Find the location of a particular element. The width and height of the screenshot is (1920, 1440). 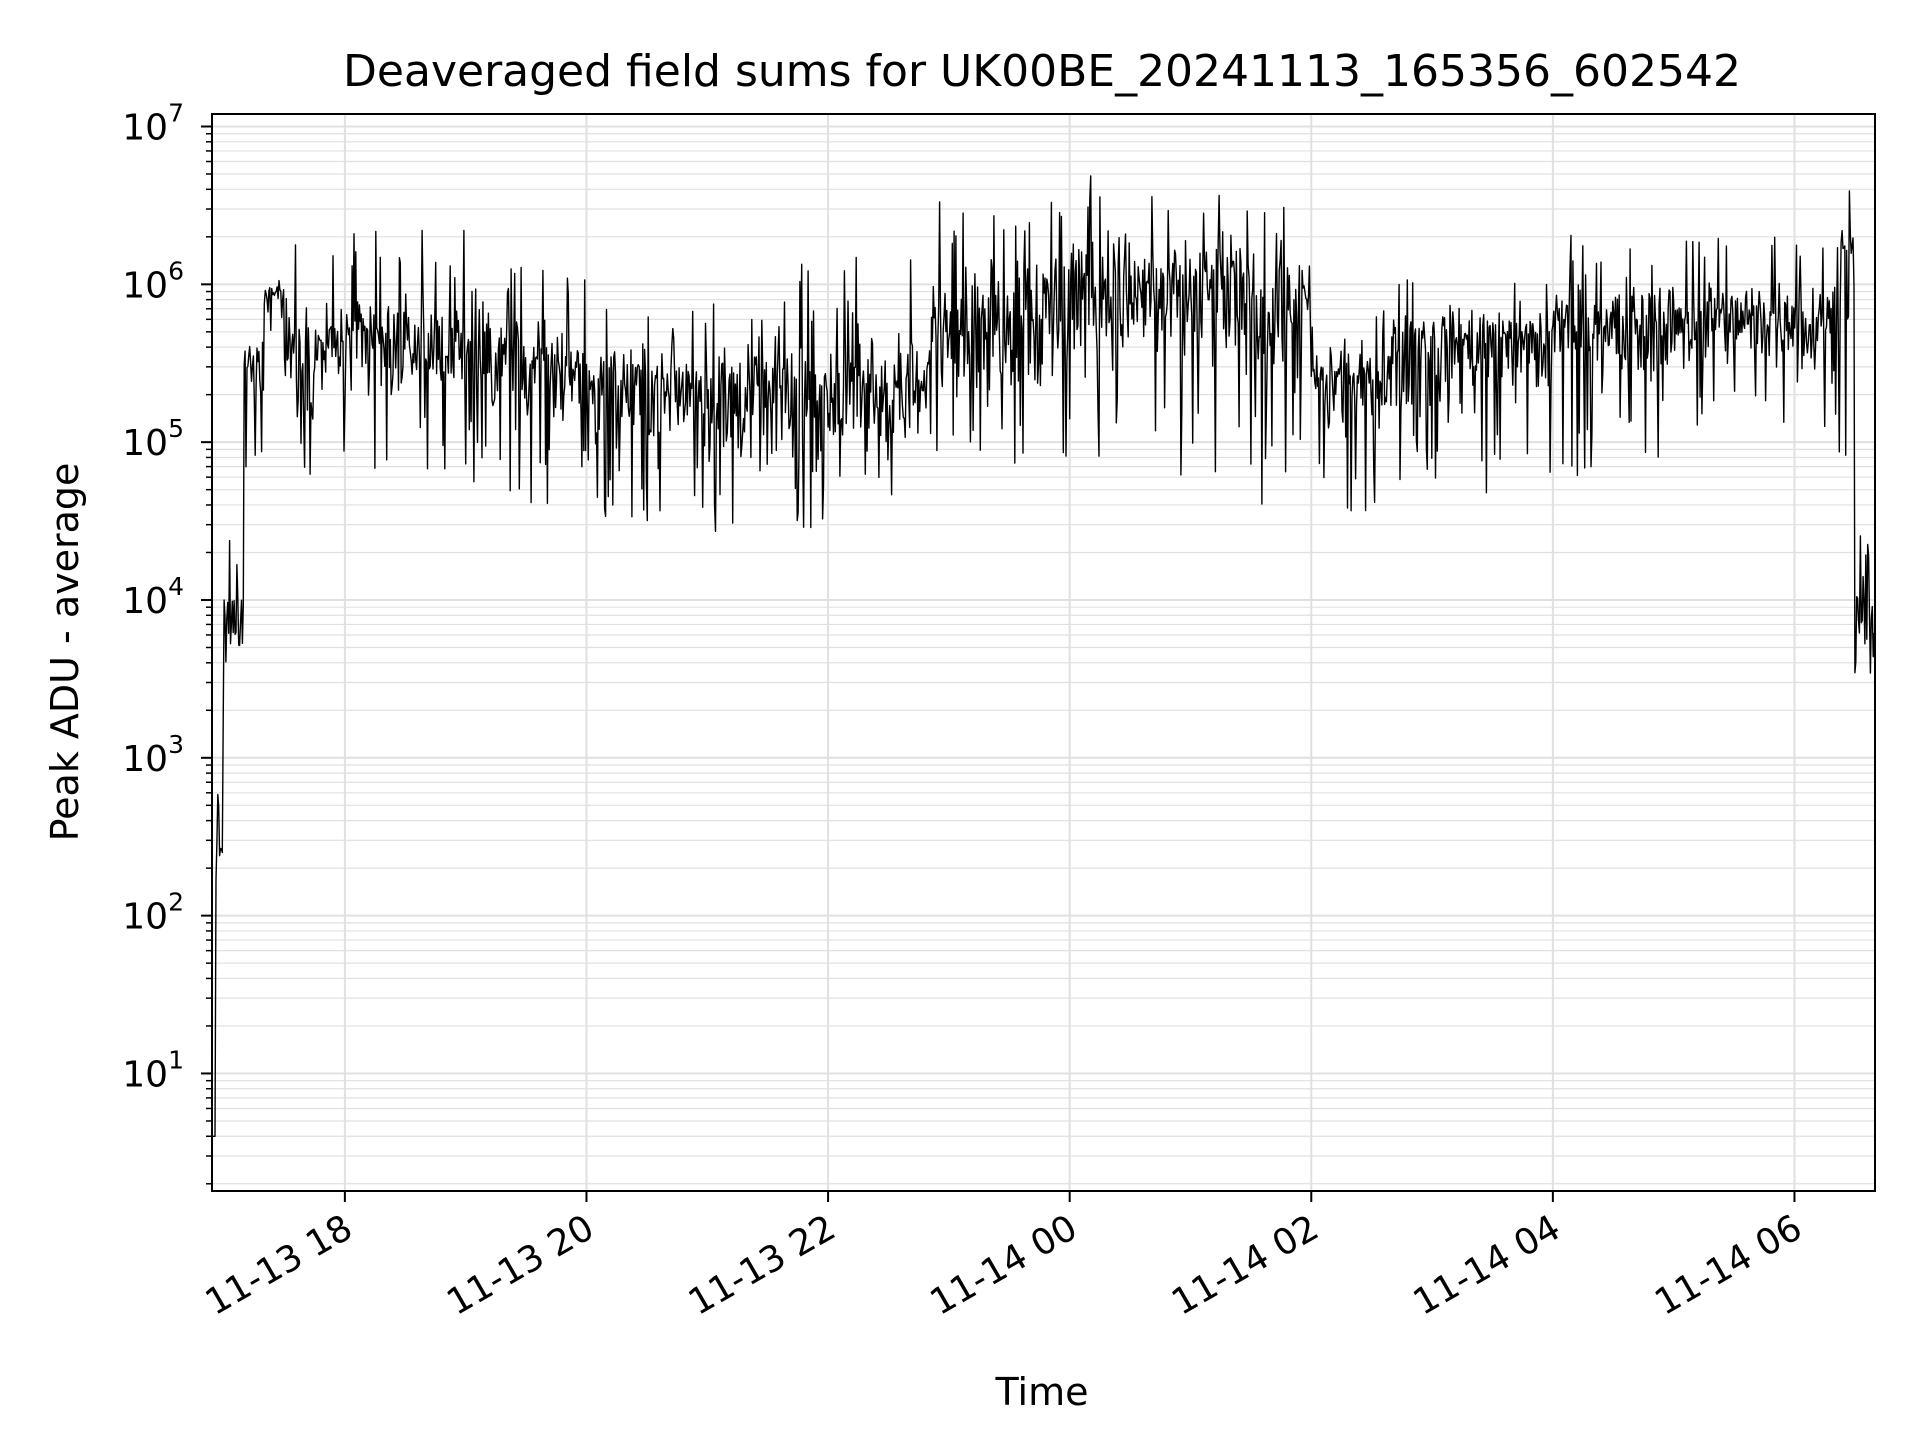

y-axis-label: Peak ADU - average is located at coordinates (65, 652).